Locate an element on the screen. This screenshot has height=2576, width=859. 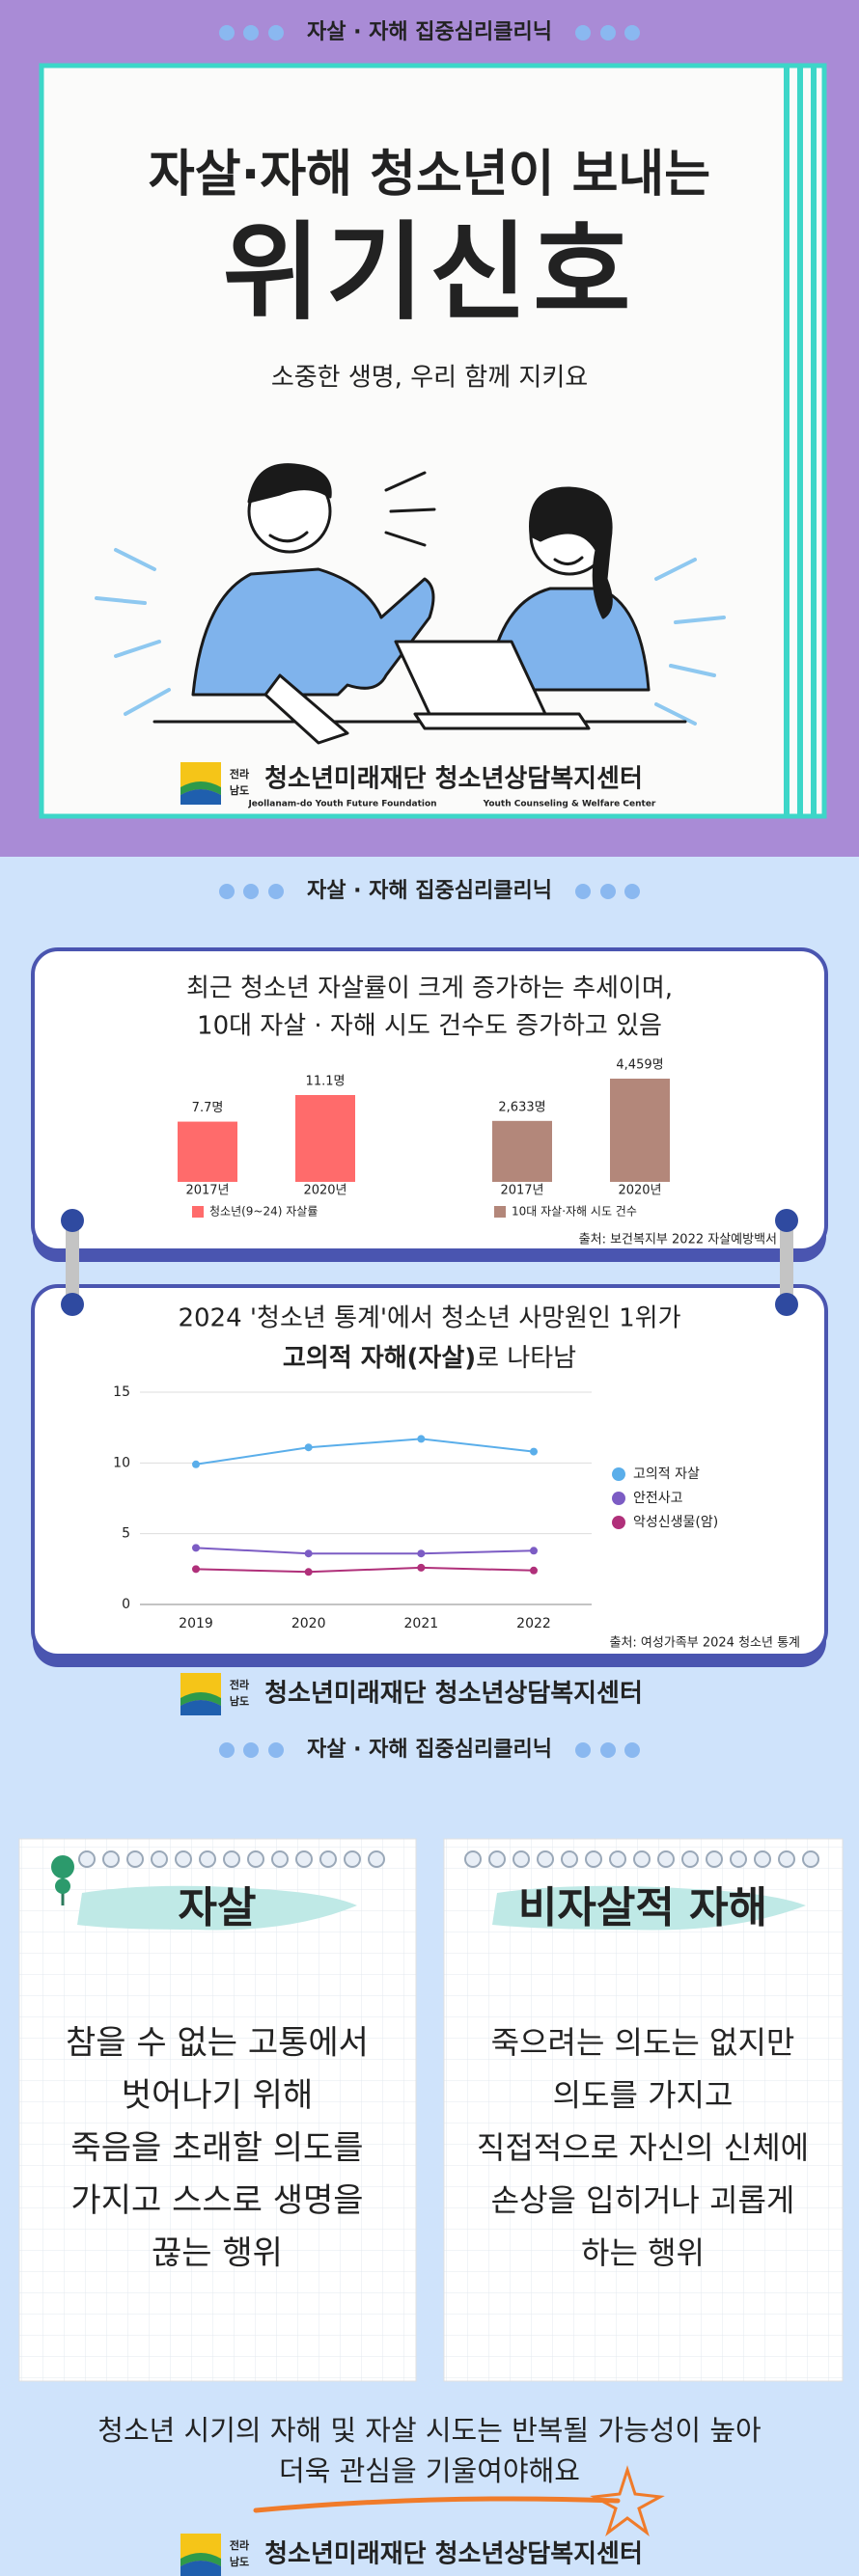
teal-stripes is located at coordinates (800, 441).